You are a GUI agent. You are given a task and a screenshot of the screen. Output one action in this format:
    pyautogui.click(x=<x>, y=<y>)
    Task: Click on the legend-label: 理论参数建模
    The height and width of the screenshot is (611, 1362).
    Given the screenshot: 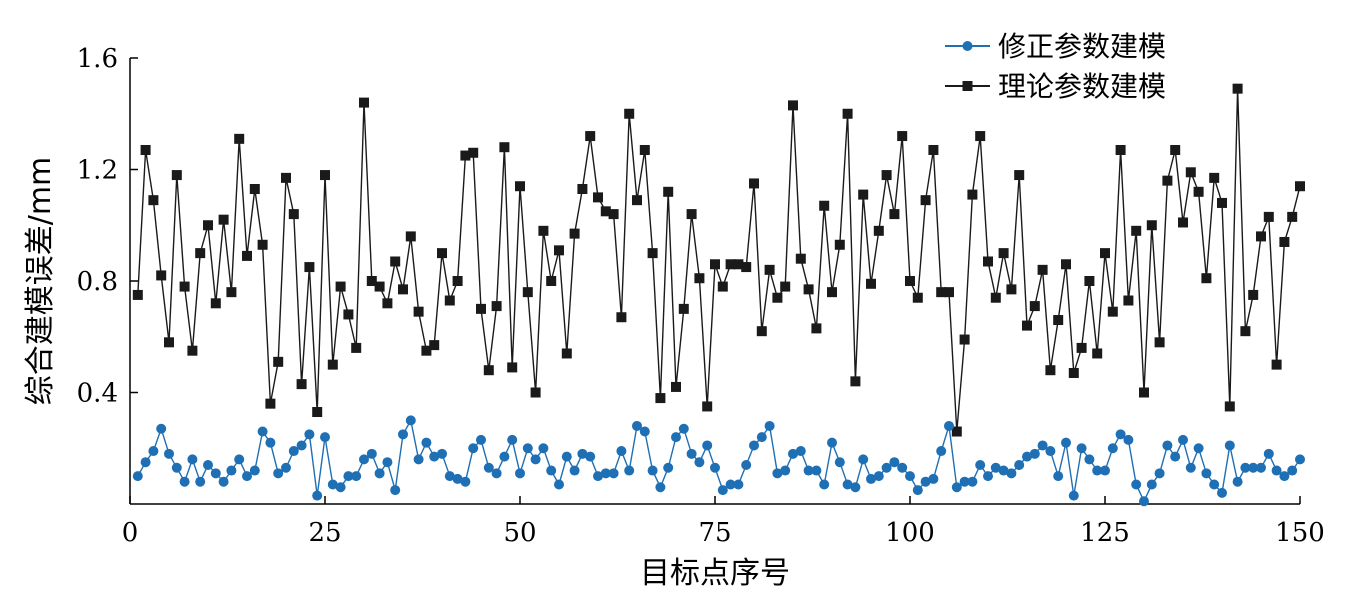 What is the action you would take?
    pyautogui.click(x=1082, y=86)
    